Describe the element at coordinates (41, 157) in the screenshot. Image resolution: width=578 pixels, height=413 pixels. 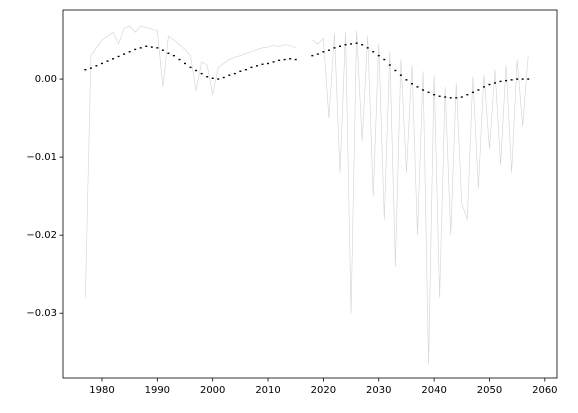
I see `y-tick-label: −0.01` at that location.